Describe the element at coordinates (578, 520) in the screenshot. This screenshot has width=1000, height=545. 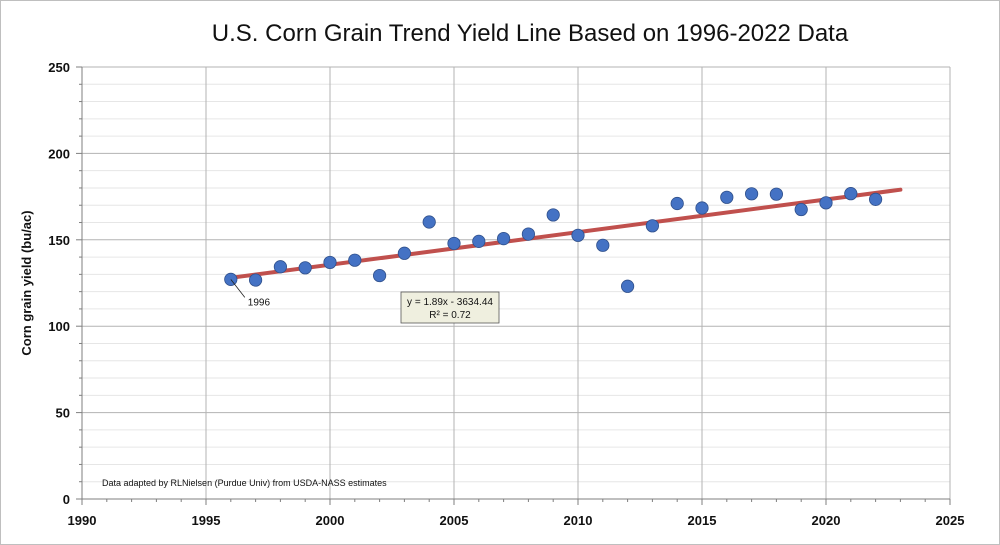
I see `x-tick-label: 2010` at that location.